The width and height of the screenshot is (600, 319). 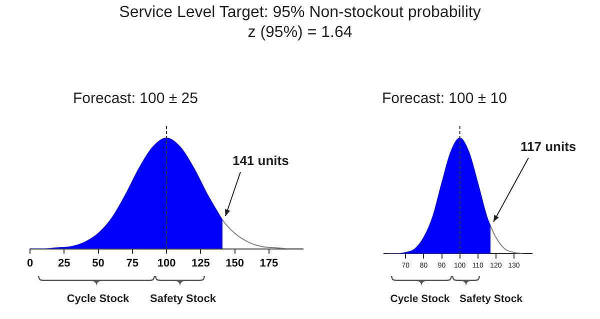 What do you see at coordinates (260, 160) in the screenshot?
I see `annotation: 141 units` at bounding box center [260, 160].